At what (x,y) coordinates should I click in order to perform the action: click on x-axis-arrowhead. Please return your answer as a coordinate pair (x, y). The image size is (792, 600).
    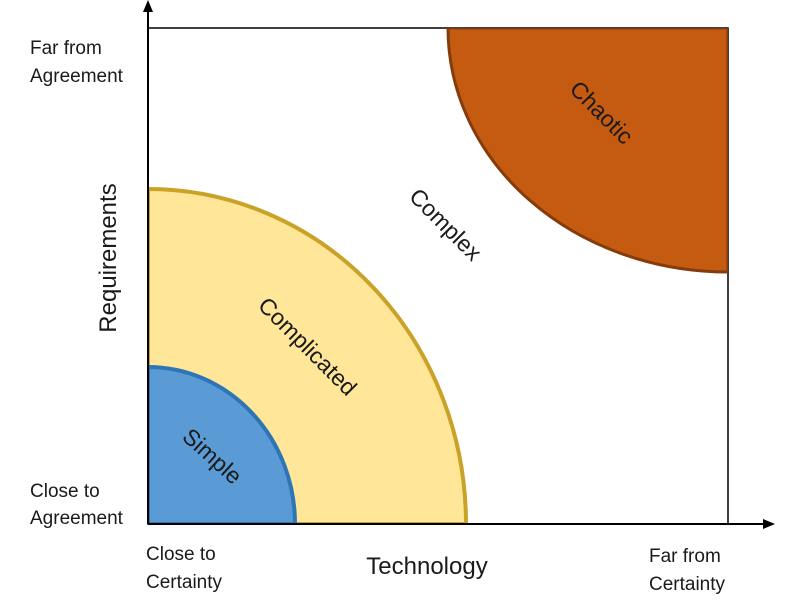
    Looking at the image, I should click on (769, 524).